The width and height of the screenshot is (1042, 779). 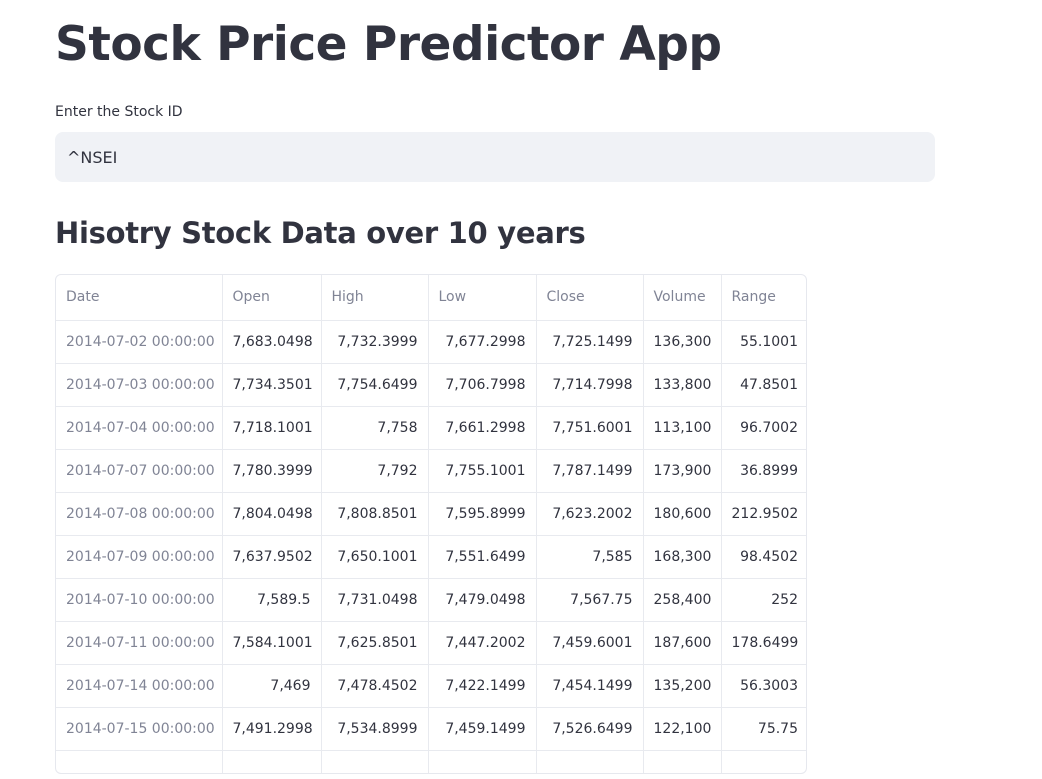 I want to click on table-row, so click(x=431, y=761).